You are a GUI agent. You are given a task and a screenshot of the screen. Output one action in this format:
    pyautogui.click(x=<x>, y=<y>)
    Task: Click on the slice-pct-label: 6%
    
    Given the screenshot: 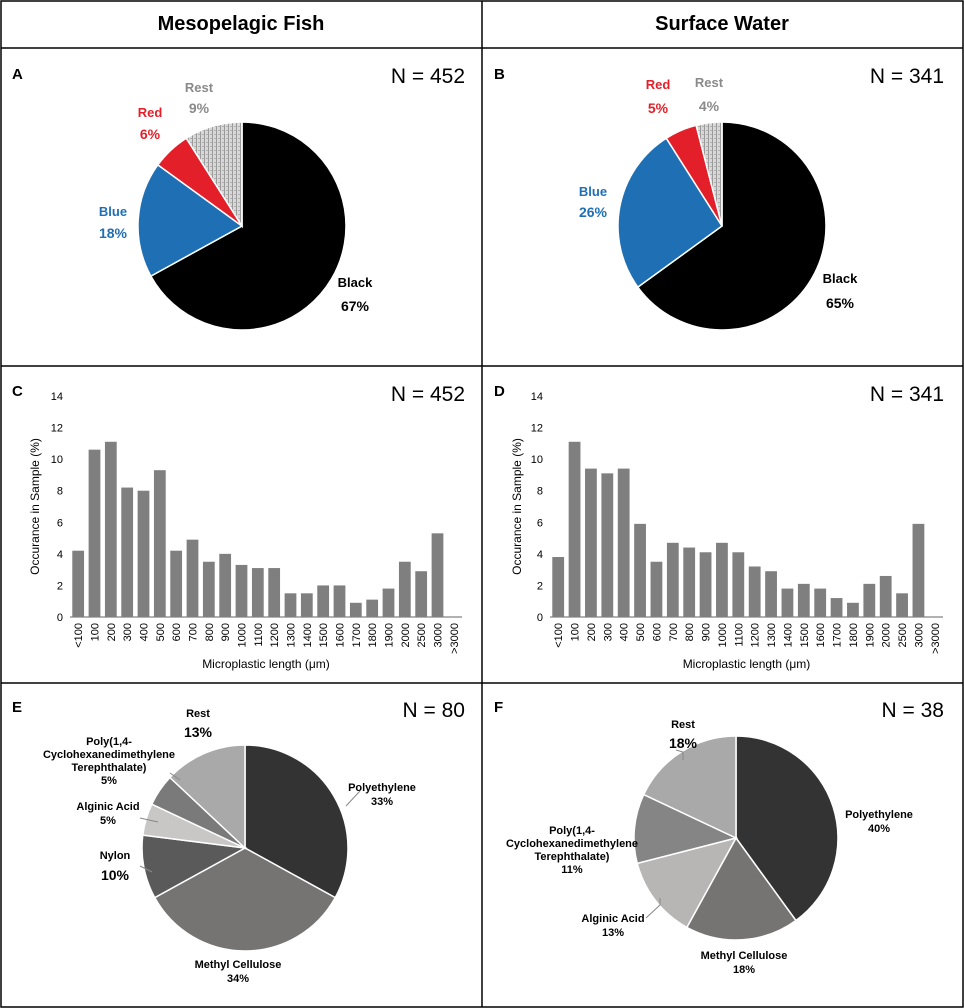 What is the action you would take?
    pyautogui.click(x=150, y=134)
    